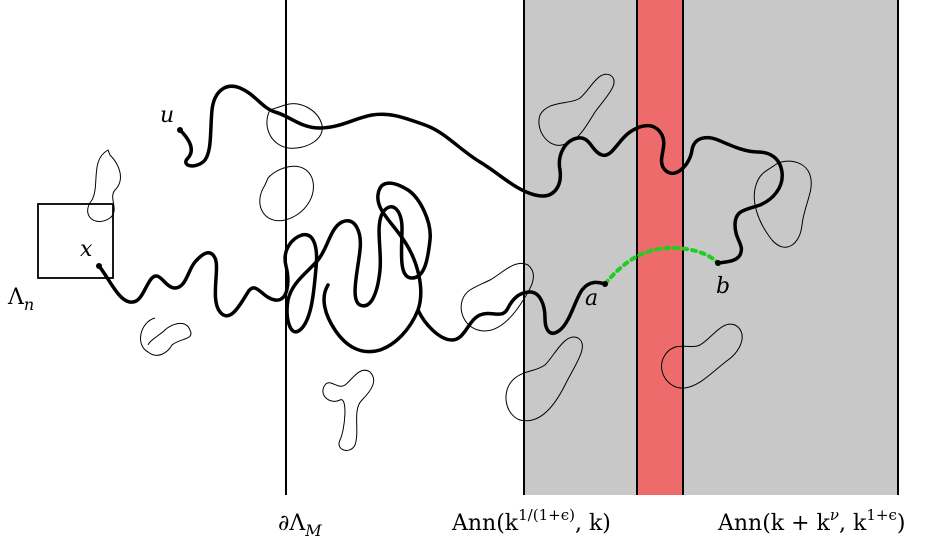  I want to click on label-a: a, so click(591, 298).